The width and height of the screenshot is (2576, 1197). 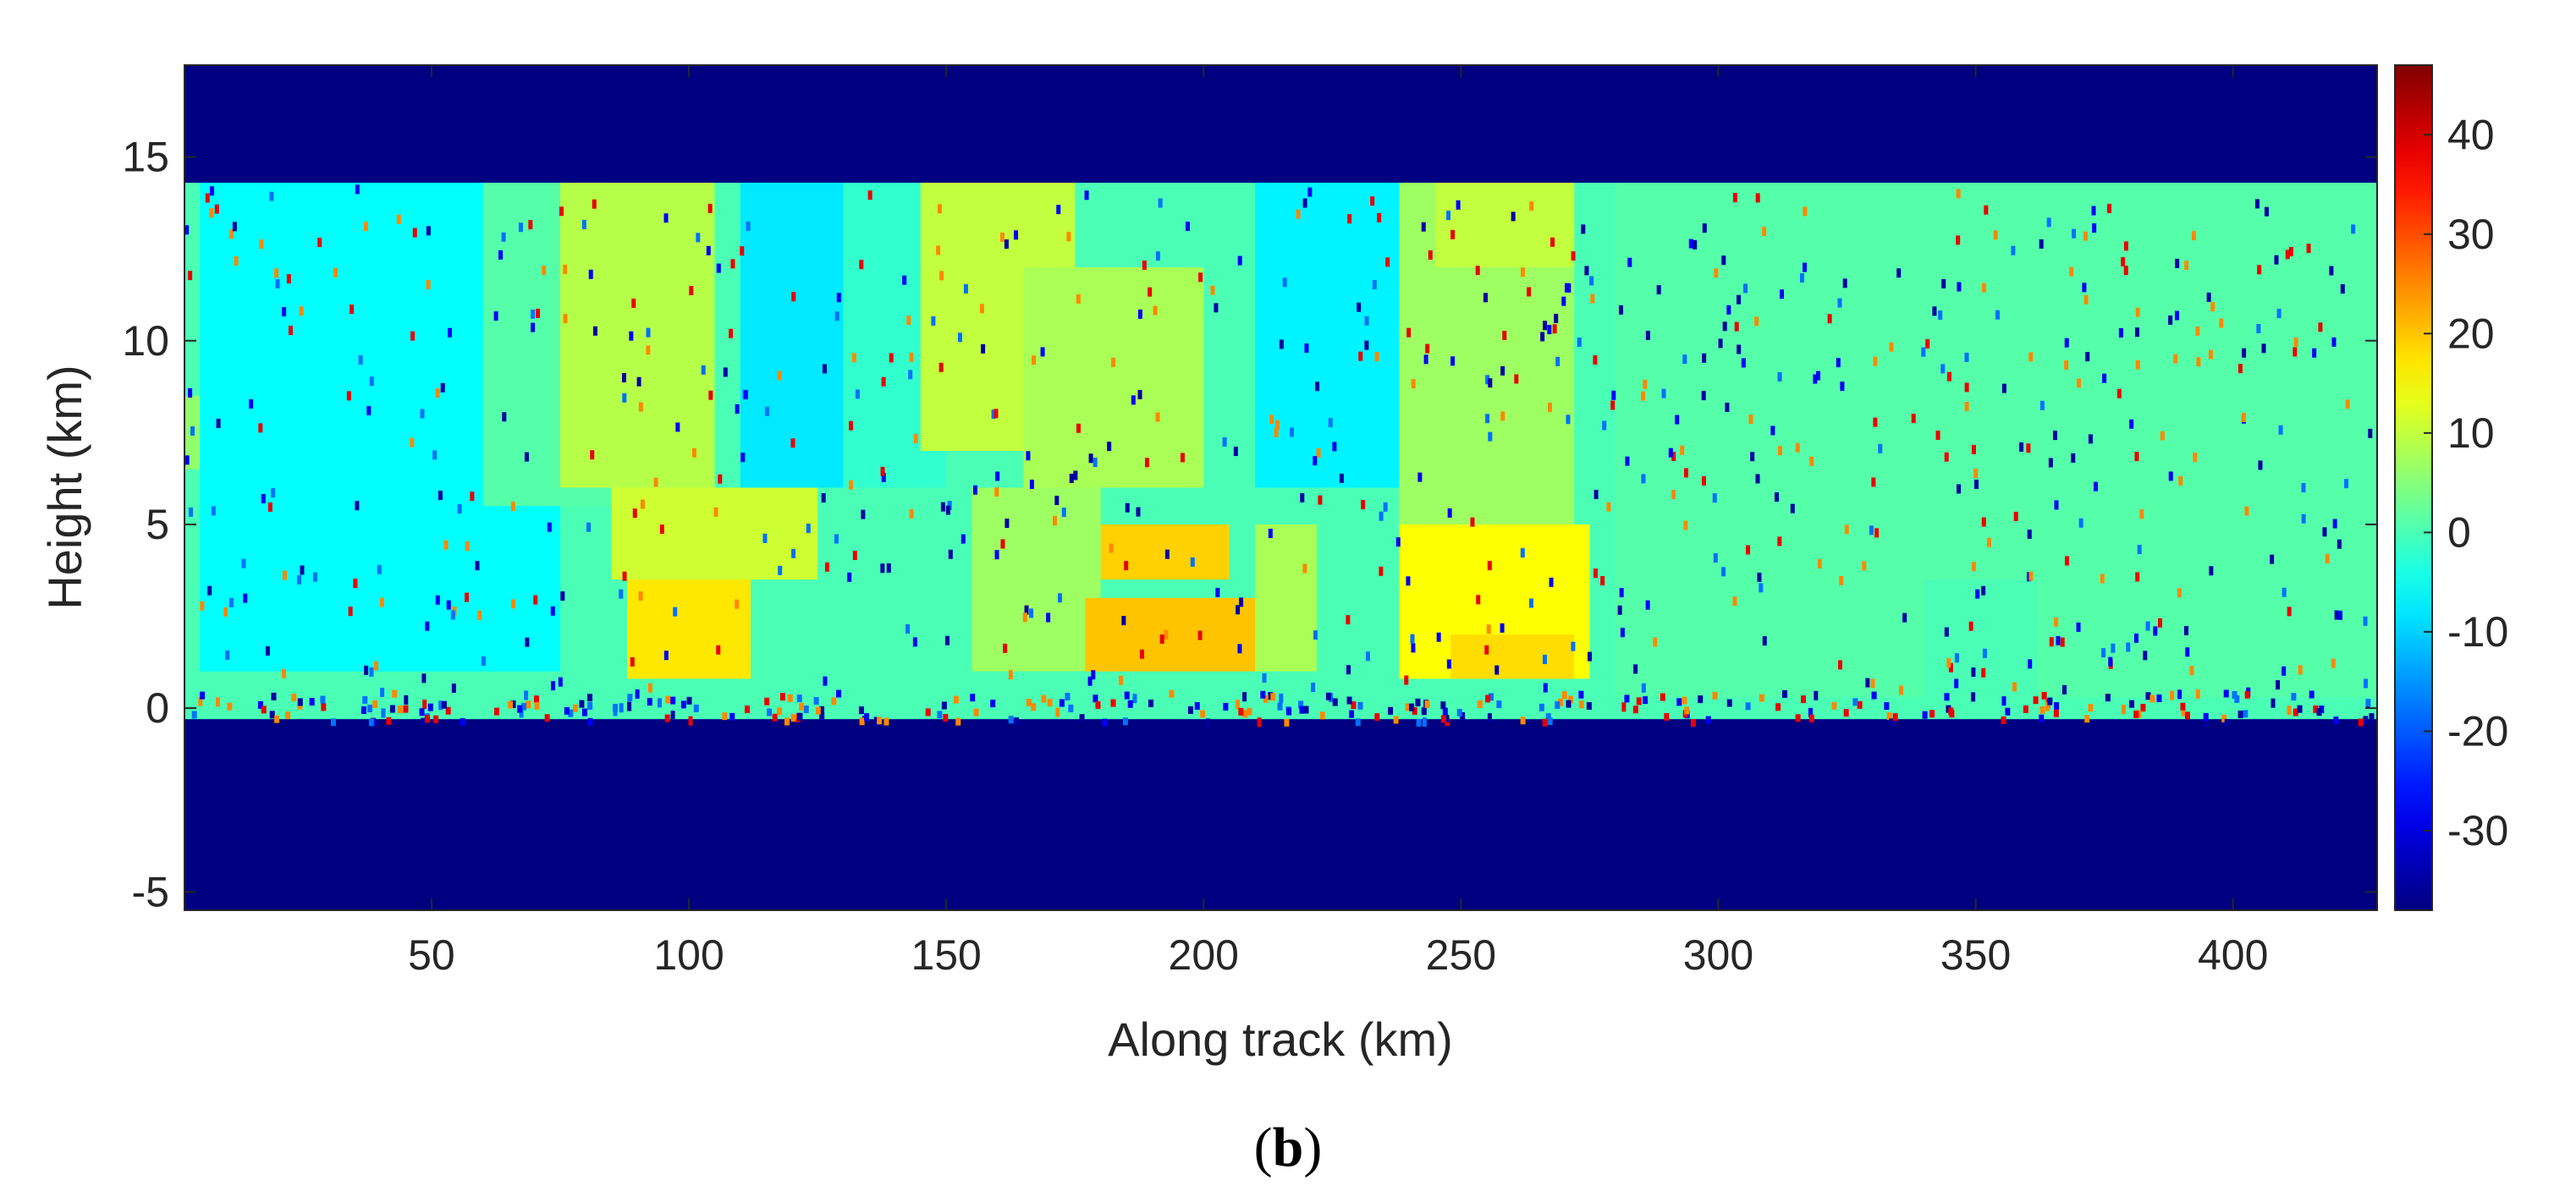 What do you see at coordinates (157, 524) in the screenshot?
I see `y-tick-label: 5` at bounding box center [157, 524].